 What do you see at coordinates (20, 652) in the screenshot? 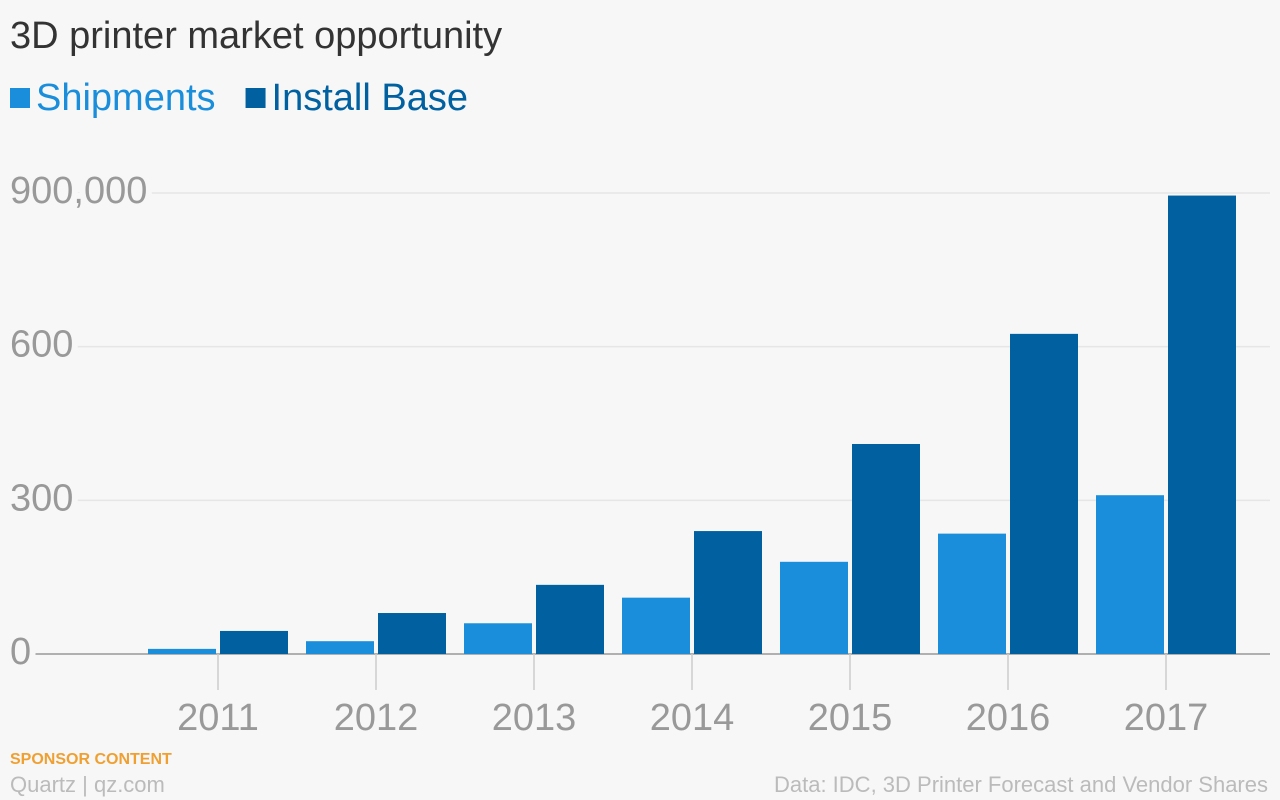
I see `y-tick-label: 0` at bounding box center [20, 652].